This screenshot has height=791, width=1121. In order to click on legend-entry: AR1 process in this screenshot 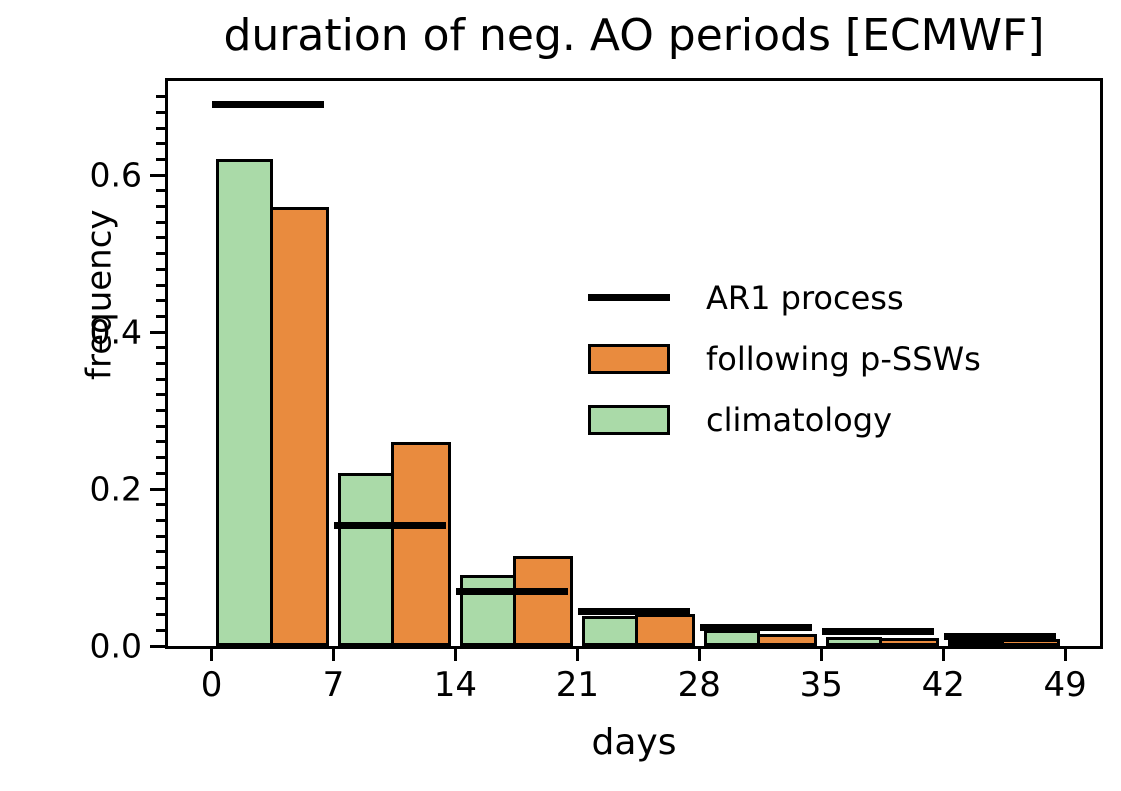, I will do `click(784, 297)`.